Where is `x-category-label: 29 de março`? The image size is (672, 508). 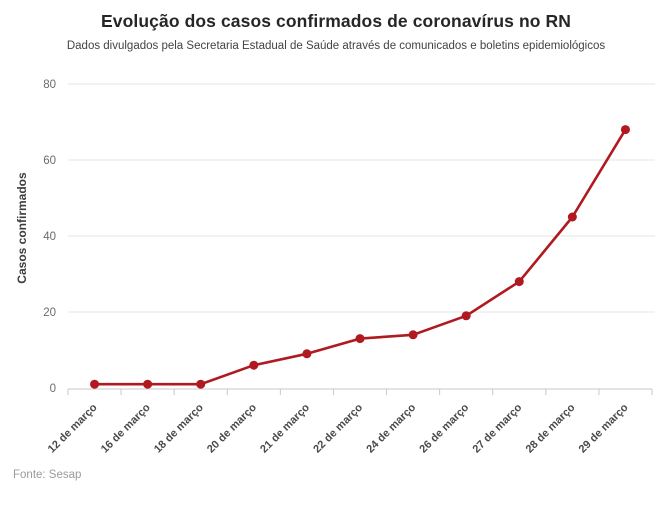 x-category-label: 29 de março is located at coordinates (604, 428).